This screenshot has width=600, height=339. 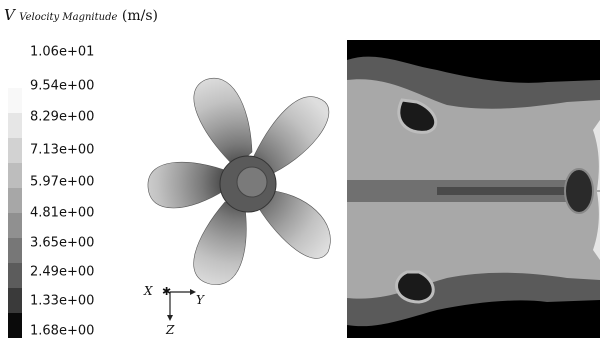 What do you see at coordinates (62, 182) in the screenshot?
I see `level-label-5: 5.97e+00` at bounding box center [62, 182].